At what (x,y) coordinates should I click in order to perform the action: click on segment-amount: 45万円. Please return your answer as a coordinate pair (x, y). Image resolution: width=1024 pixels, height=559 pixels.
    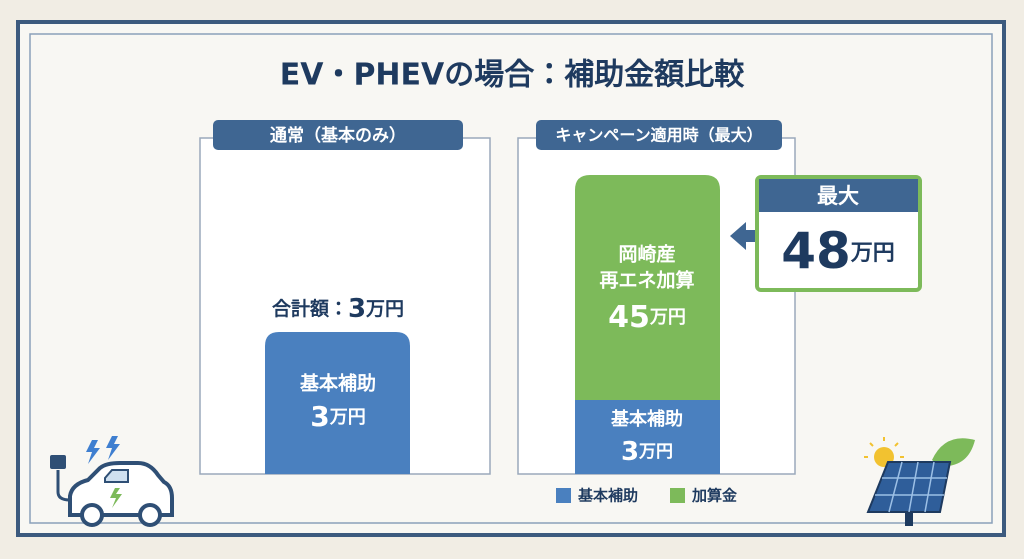
    Looking at the image, I should click on (647, 317).